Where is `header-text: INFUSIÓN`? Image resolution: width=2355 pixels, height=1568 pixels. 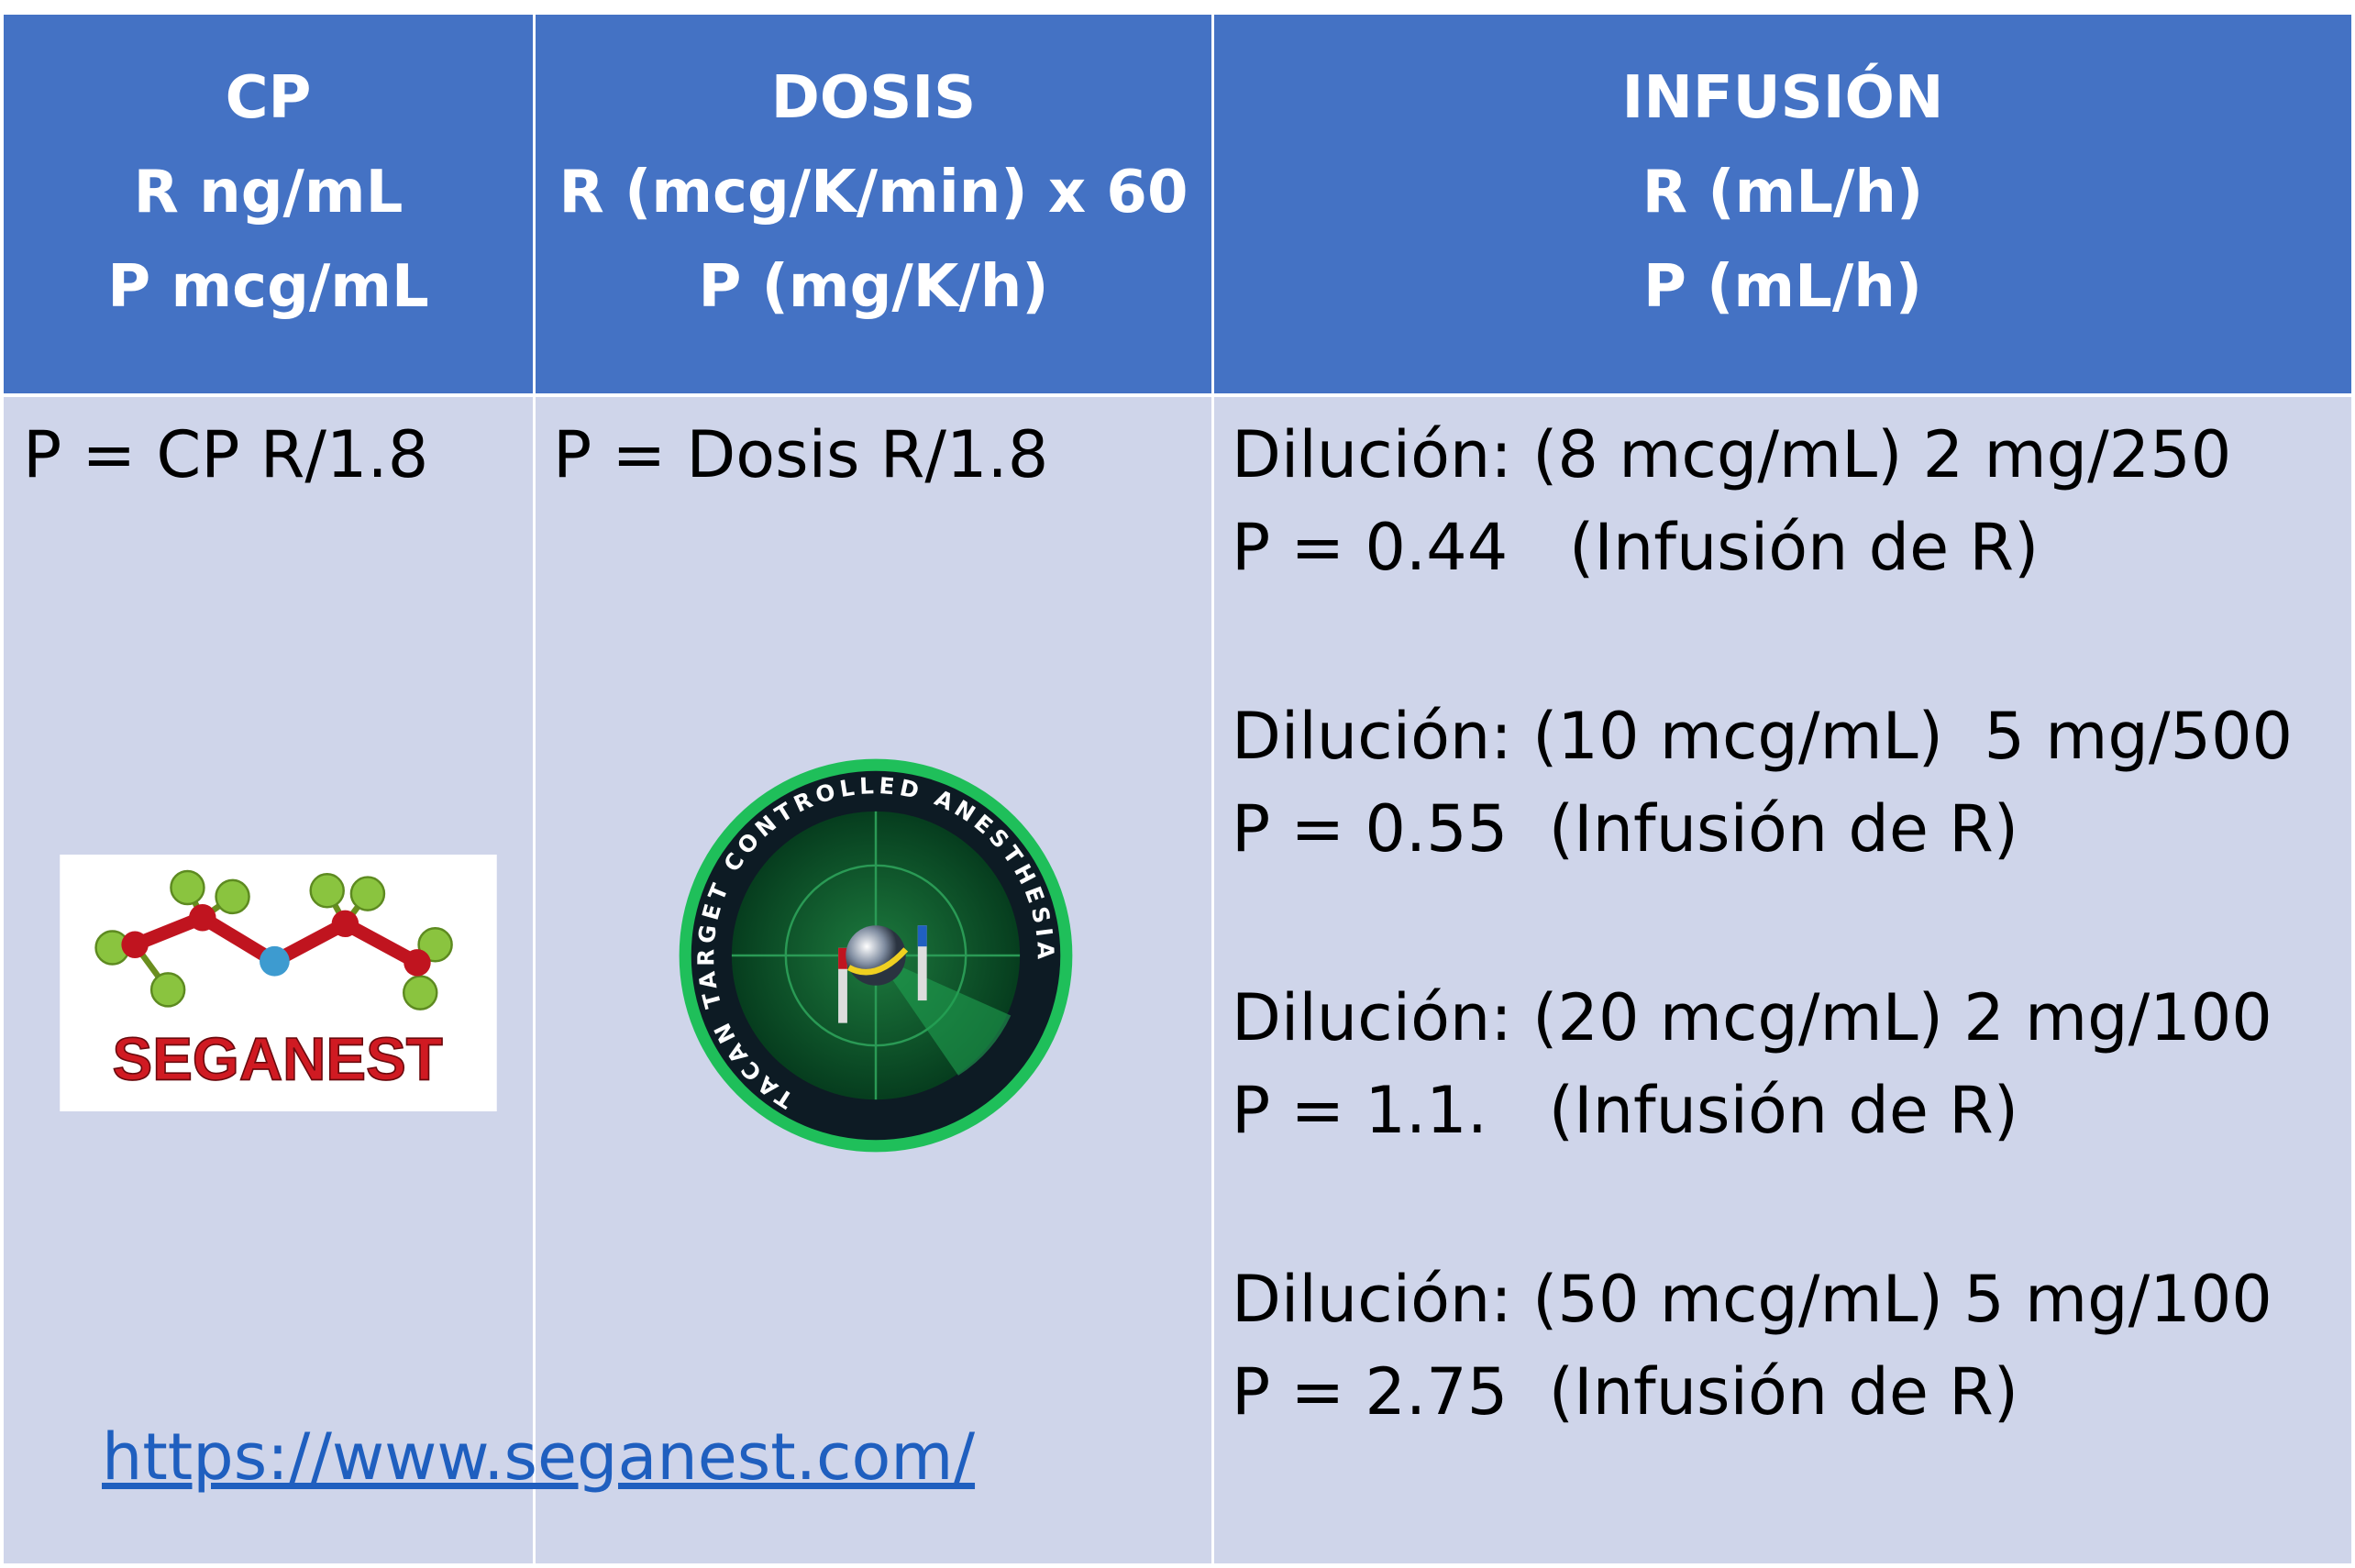 header-text: INFUSIÓN is located at coordinates (1782, 98).